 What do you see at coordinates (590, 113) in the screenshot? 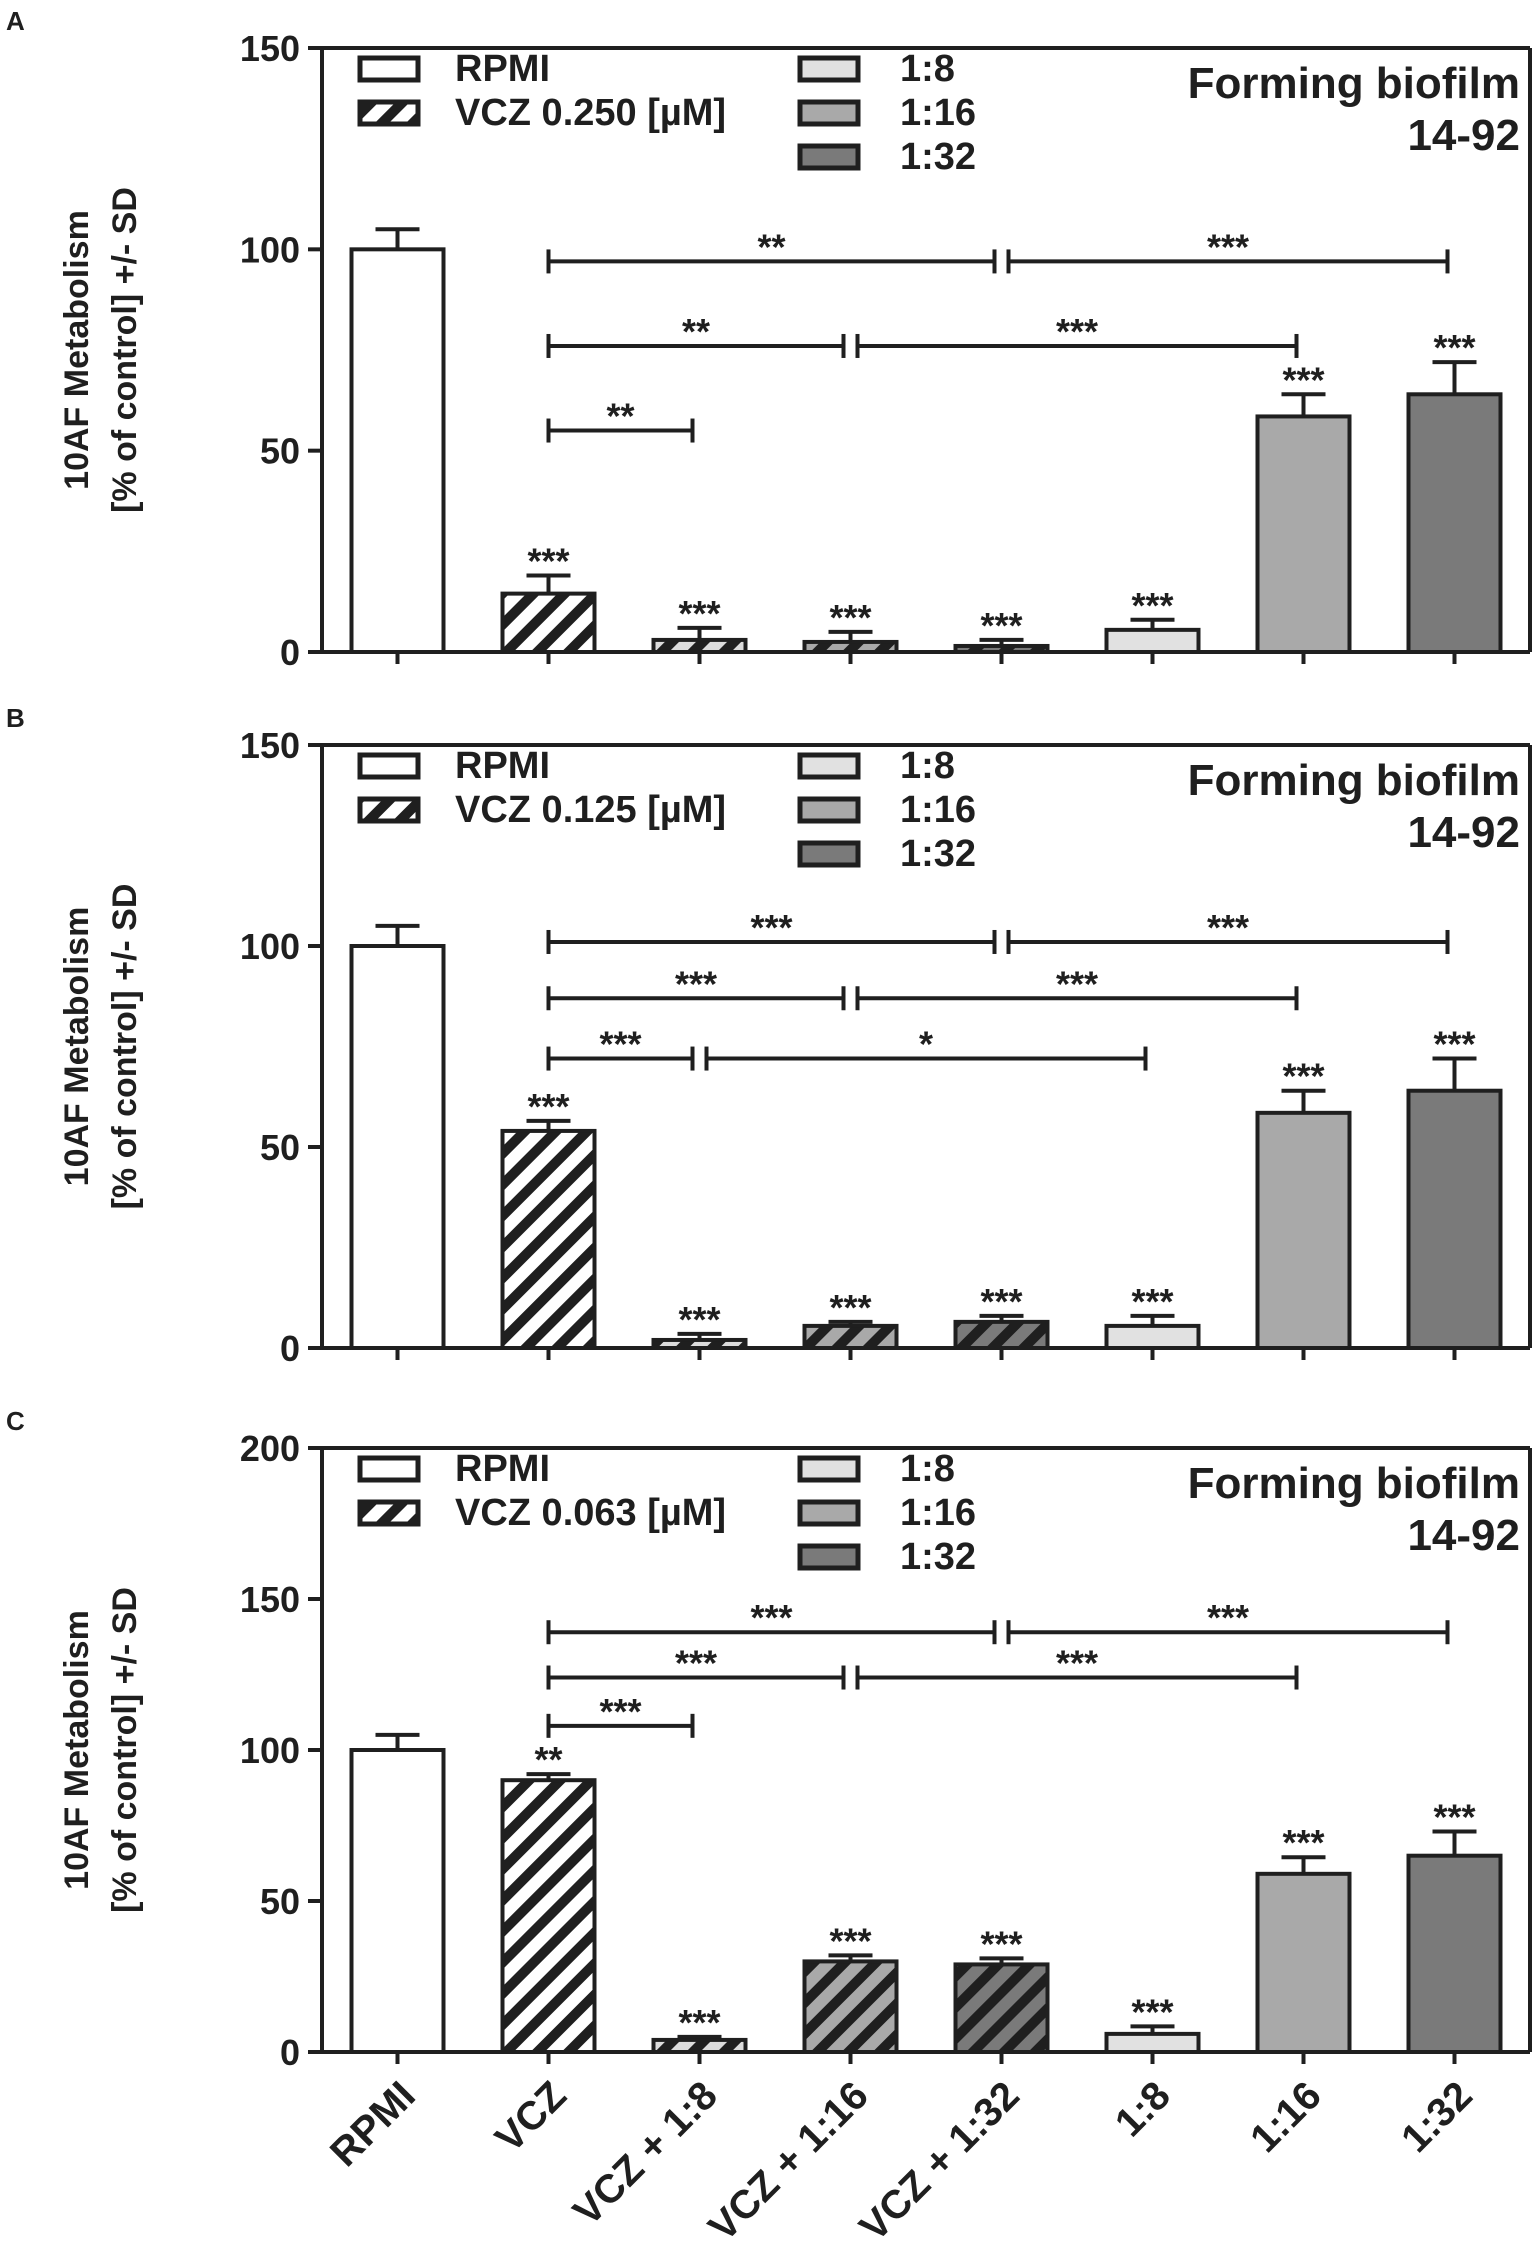
I see `legend-vcz-label: VCZ 0.250 [µM]` at bounding box center [590, 113].